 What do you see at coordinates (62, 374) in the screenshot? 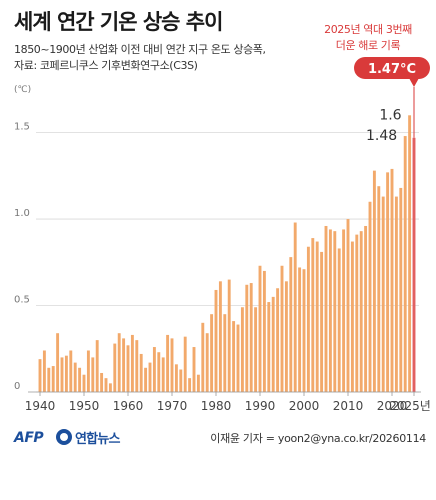
I see `bar-1945` at bounding box center [62, 374].